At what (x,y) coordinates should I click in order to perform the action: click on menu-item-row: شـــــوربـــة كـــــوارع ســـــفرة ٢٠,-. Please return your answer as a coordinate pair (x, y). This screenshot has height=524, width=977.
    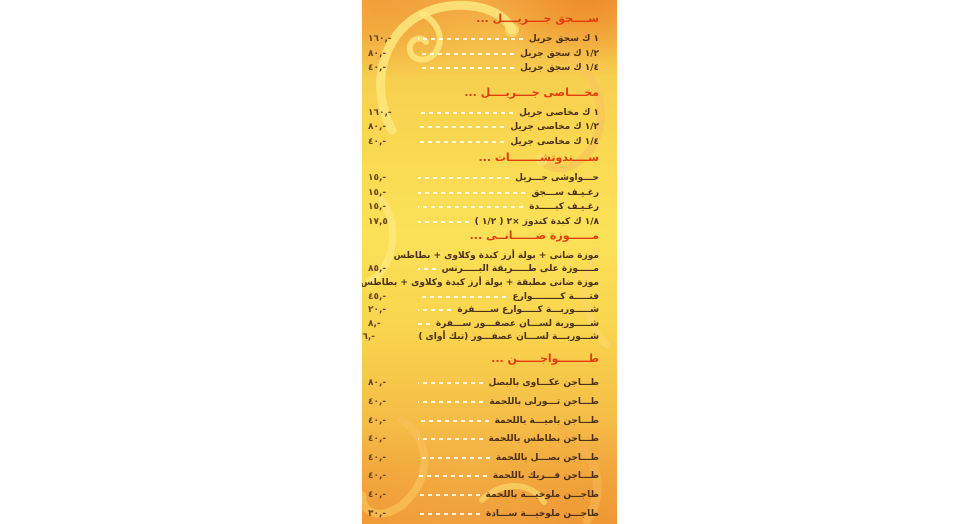
    Looking at the image, I should click on (483, 310).